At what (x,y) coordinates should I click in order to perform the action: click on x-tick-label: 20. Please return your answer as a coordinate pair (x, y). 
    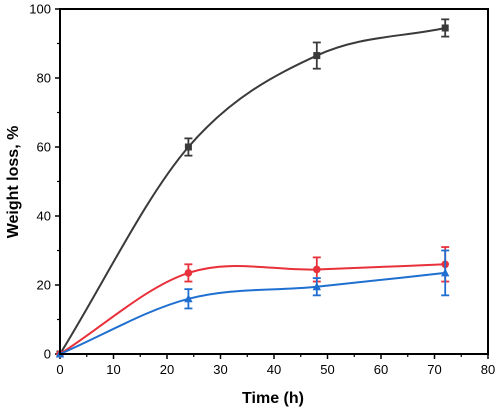
    Looking at the image, I should click on (167, 369).